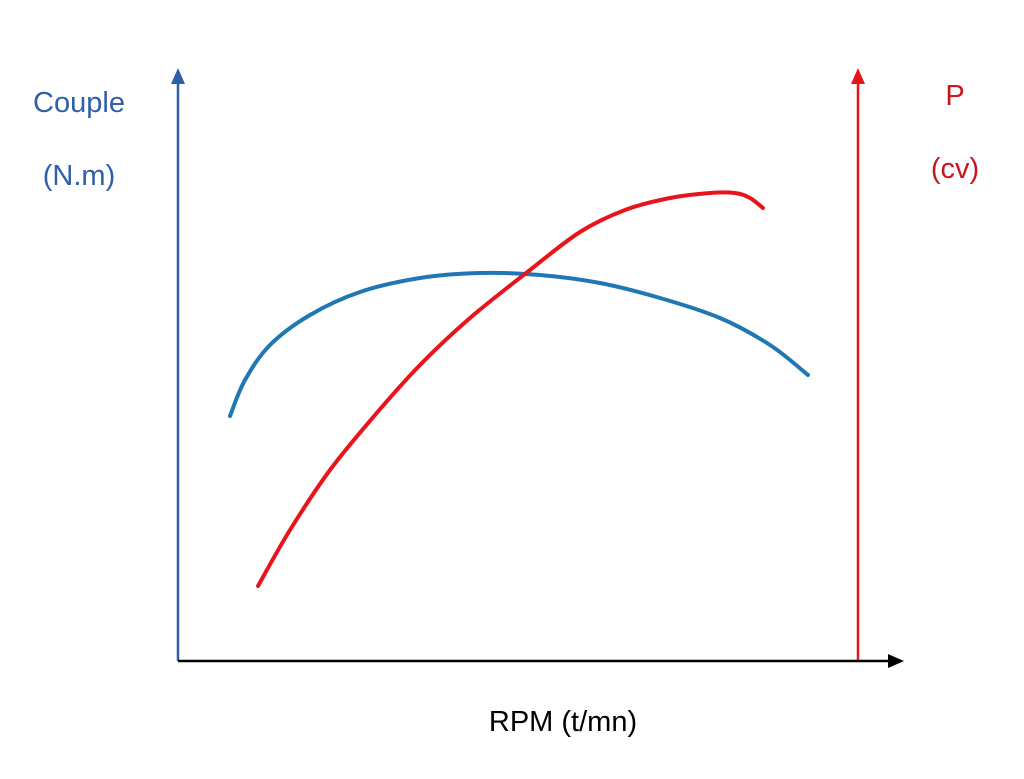 This screenshot has height=779, width=1024. What do you see at coordinates (955, 169) in the screenshot?
I see `power-axis-label-line2: (cv)` at bounding box center [955, 169].